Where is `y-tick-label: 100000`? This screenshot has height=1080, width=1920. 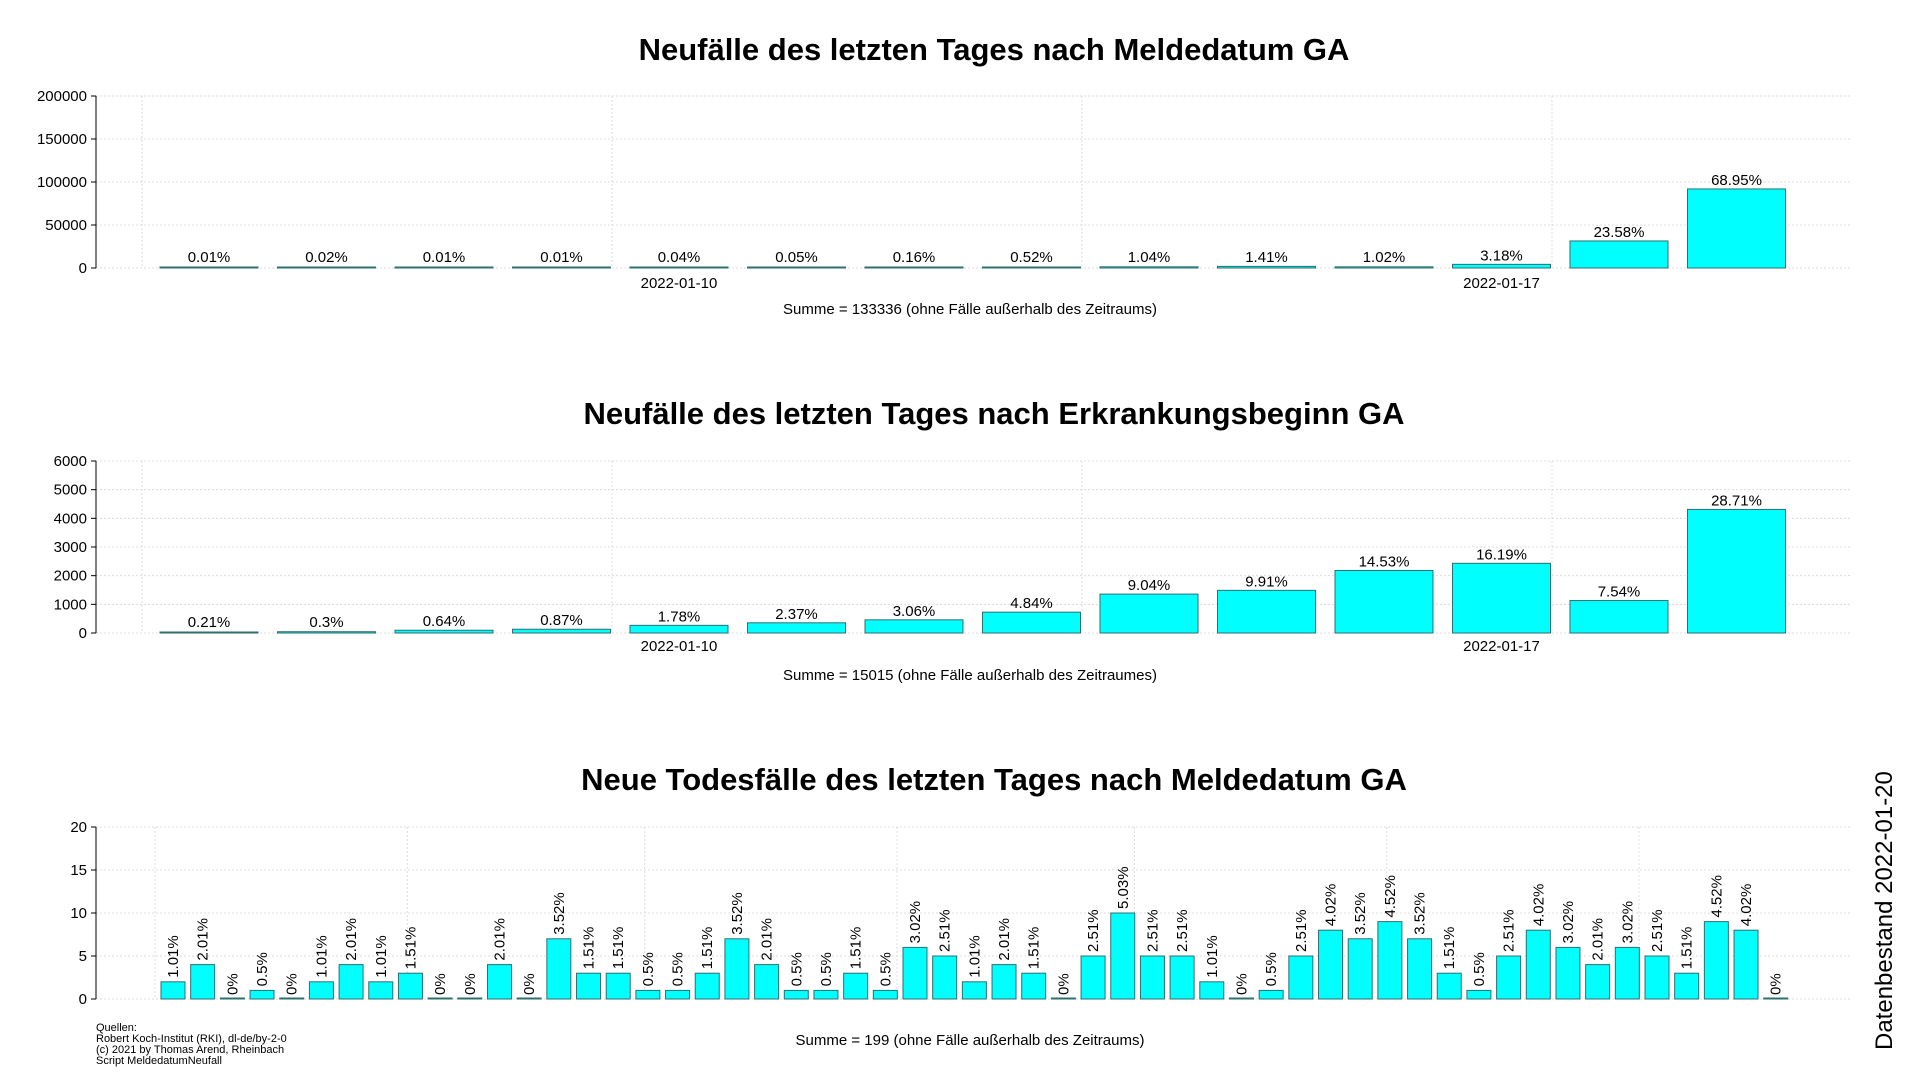 y-tick-label: 100000 is located at coordinates (62, 182).